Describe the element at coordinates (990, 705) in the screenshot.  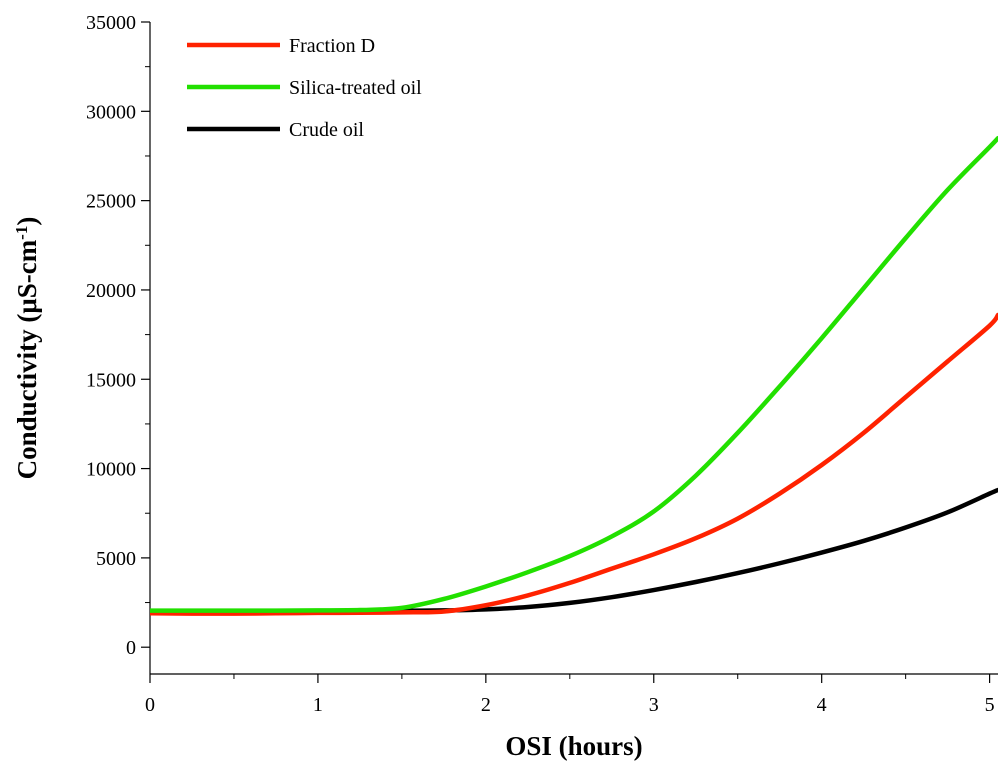
I see `x-tick-label: 5` at that location.